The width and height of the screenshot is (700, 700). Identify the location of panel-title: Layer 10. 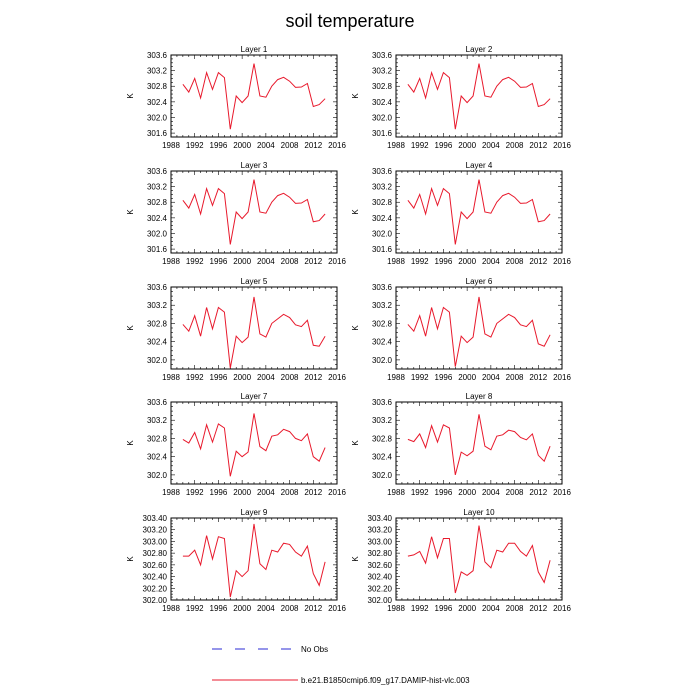
(479, 512).